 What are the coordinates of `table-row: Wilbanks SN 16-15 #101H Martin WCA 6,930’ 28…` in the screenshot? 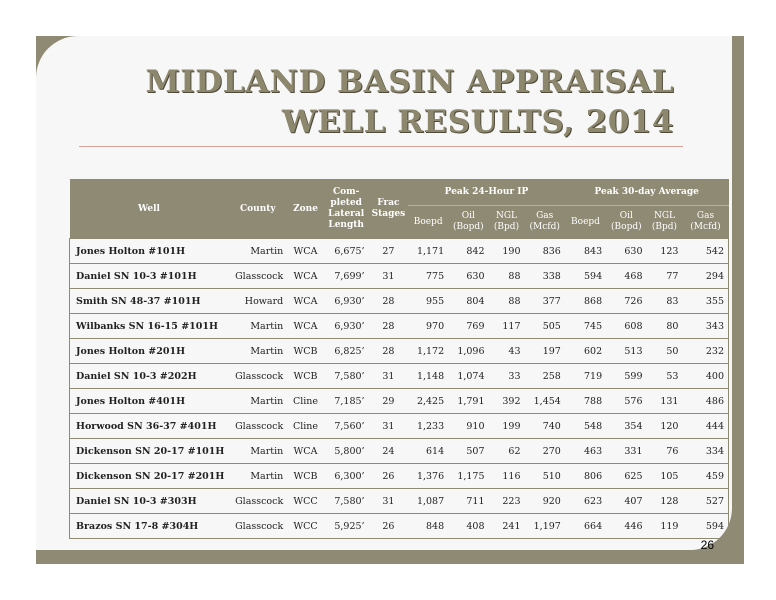 It's located at (399, 326).